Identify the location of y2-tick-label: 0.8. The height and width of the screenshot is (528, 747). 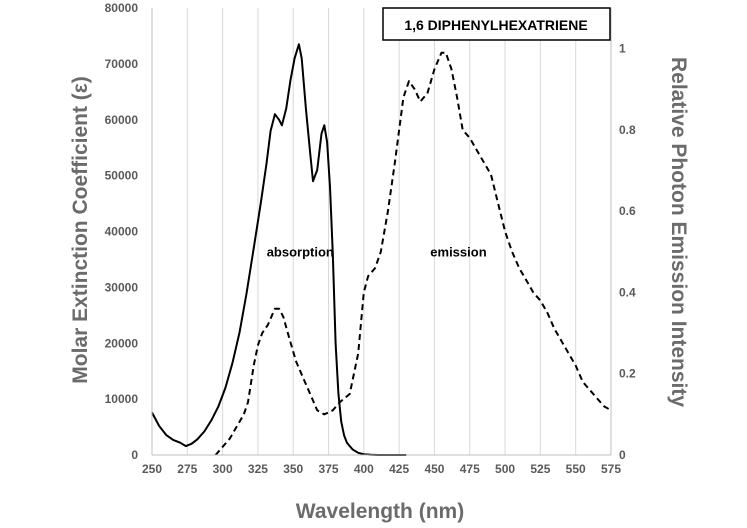
(627, 130).